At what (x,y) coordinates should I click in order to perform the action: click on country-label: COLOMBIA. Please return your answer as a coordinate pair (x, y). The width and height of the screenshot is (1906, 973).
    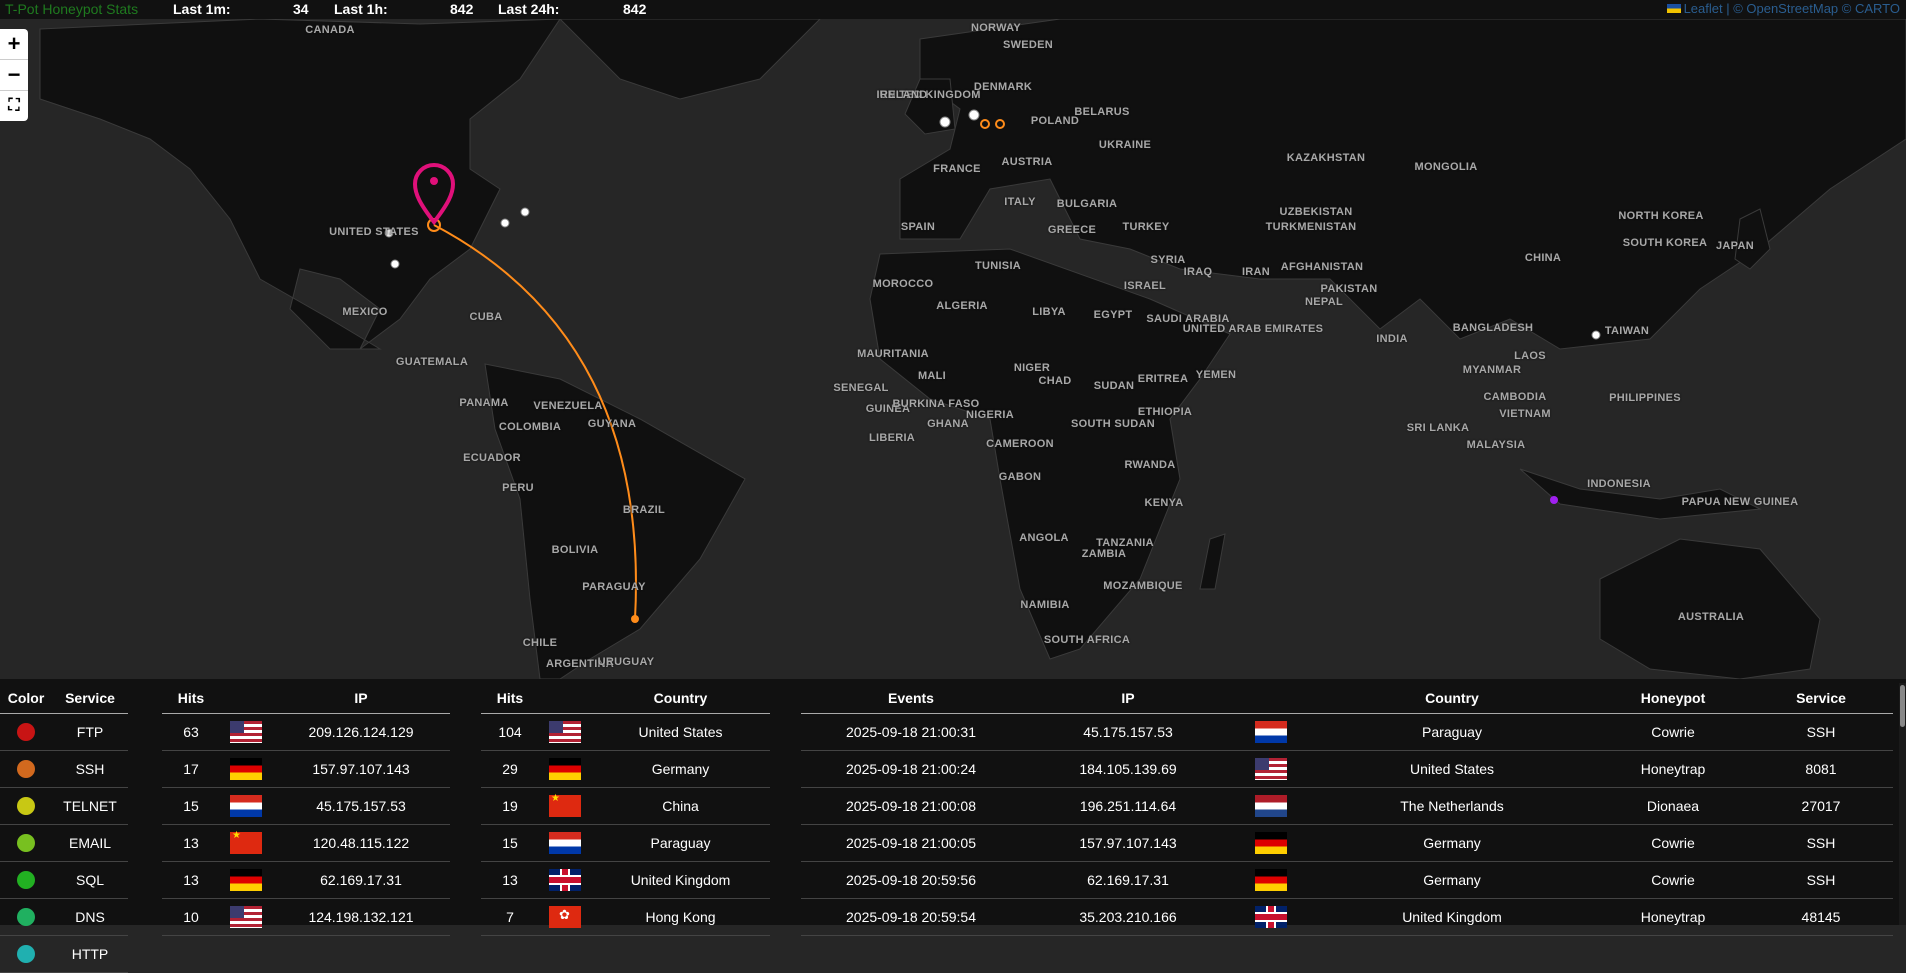
    Looking at the image, I should click on (530, 427).